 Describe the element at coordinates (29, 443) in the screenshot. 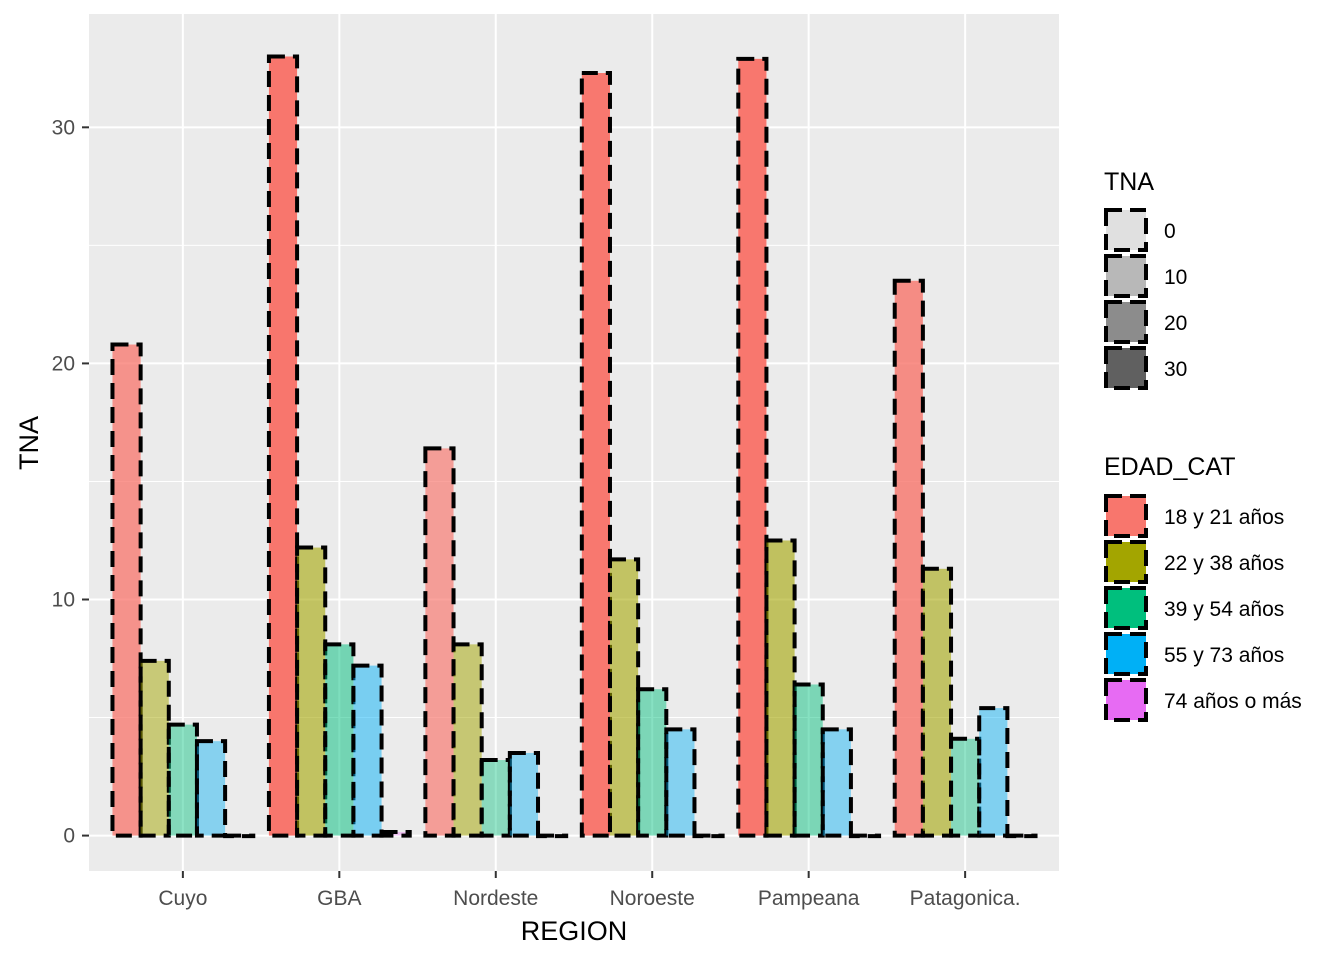

I see `y-axis-title: TNA` at that location.